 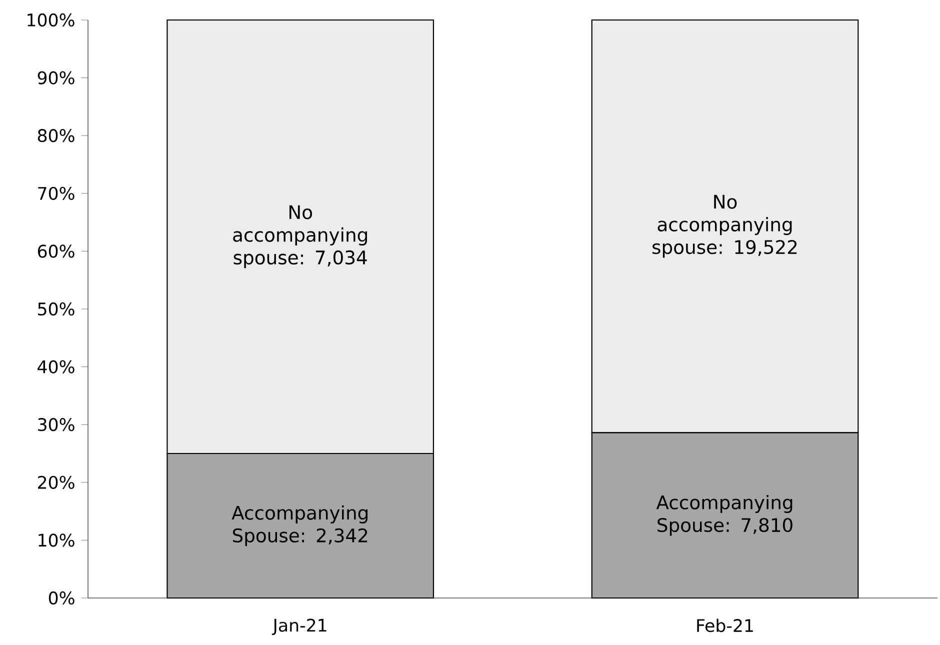 I want to click on y-tick-label: 70%, so click(x=56, y=193).